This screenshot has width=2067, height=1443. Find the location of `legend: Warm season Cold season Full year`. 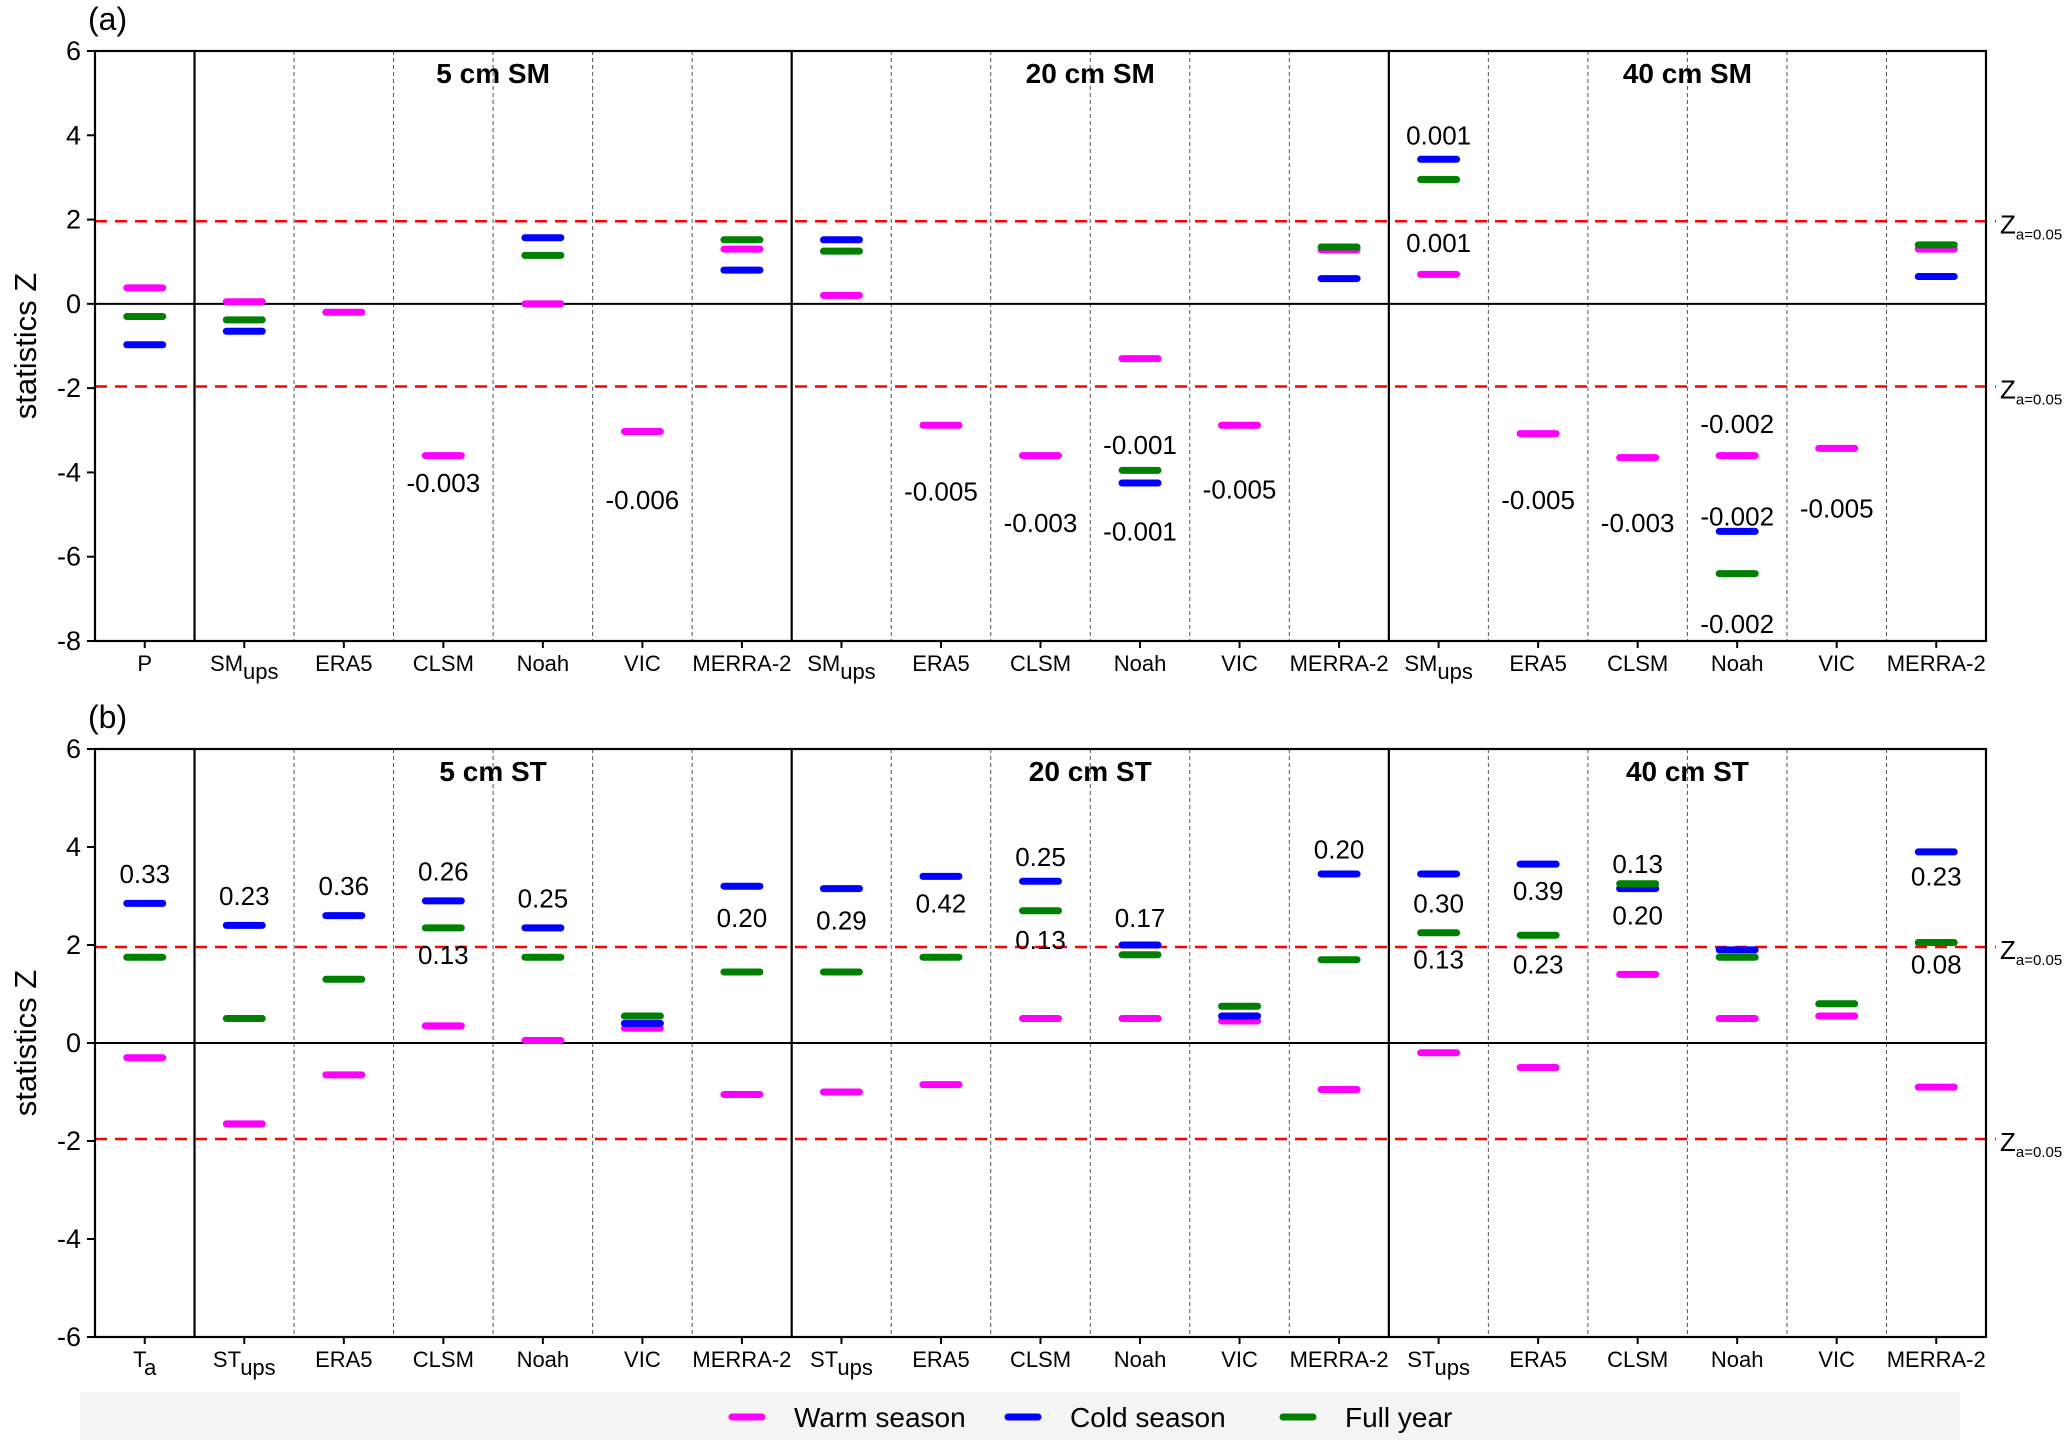

legend: Warm season Cold season Full year is located at coordinates (1020, 1416).